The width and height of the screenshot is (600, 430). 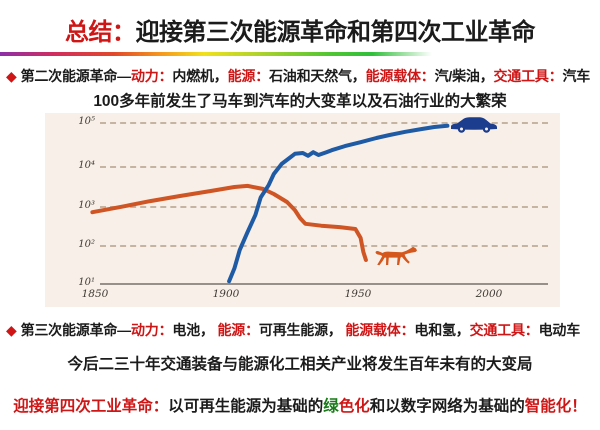 What do you see at coordinates (317, 76) in the screenshot?
I see `segment: 石油和天然气，` at bounding box center [317, 76].